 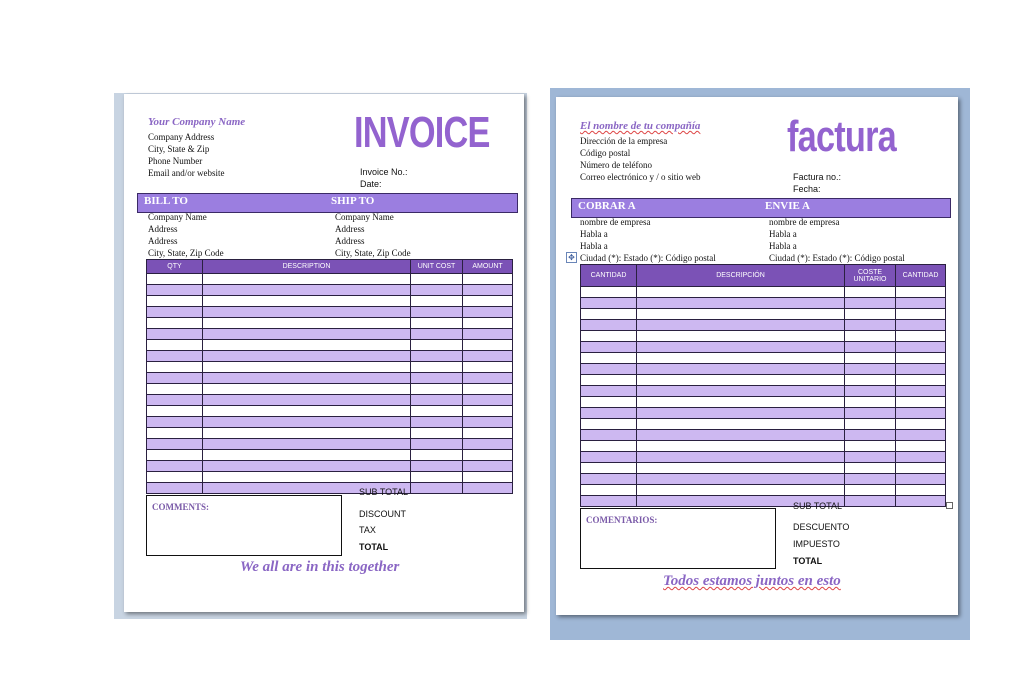 What do you see at coordinates (678, 538) in the screenshot?
I see `comments-box: COMENTARIOS:` at bounding box center [678, 538].